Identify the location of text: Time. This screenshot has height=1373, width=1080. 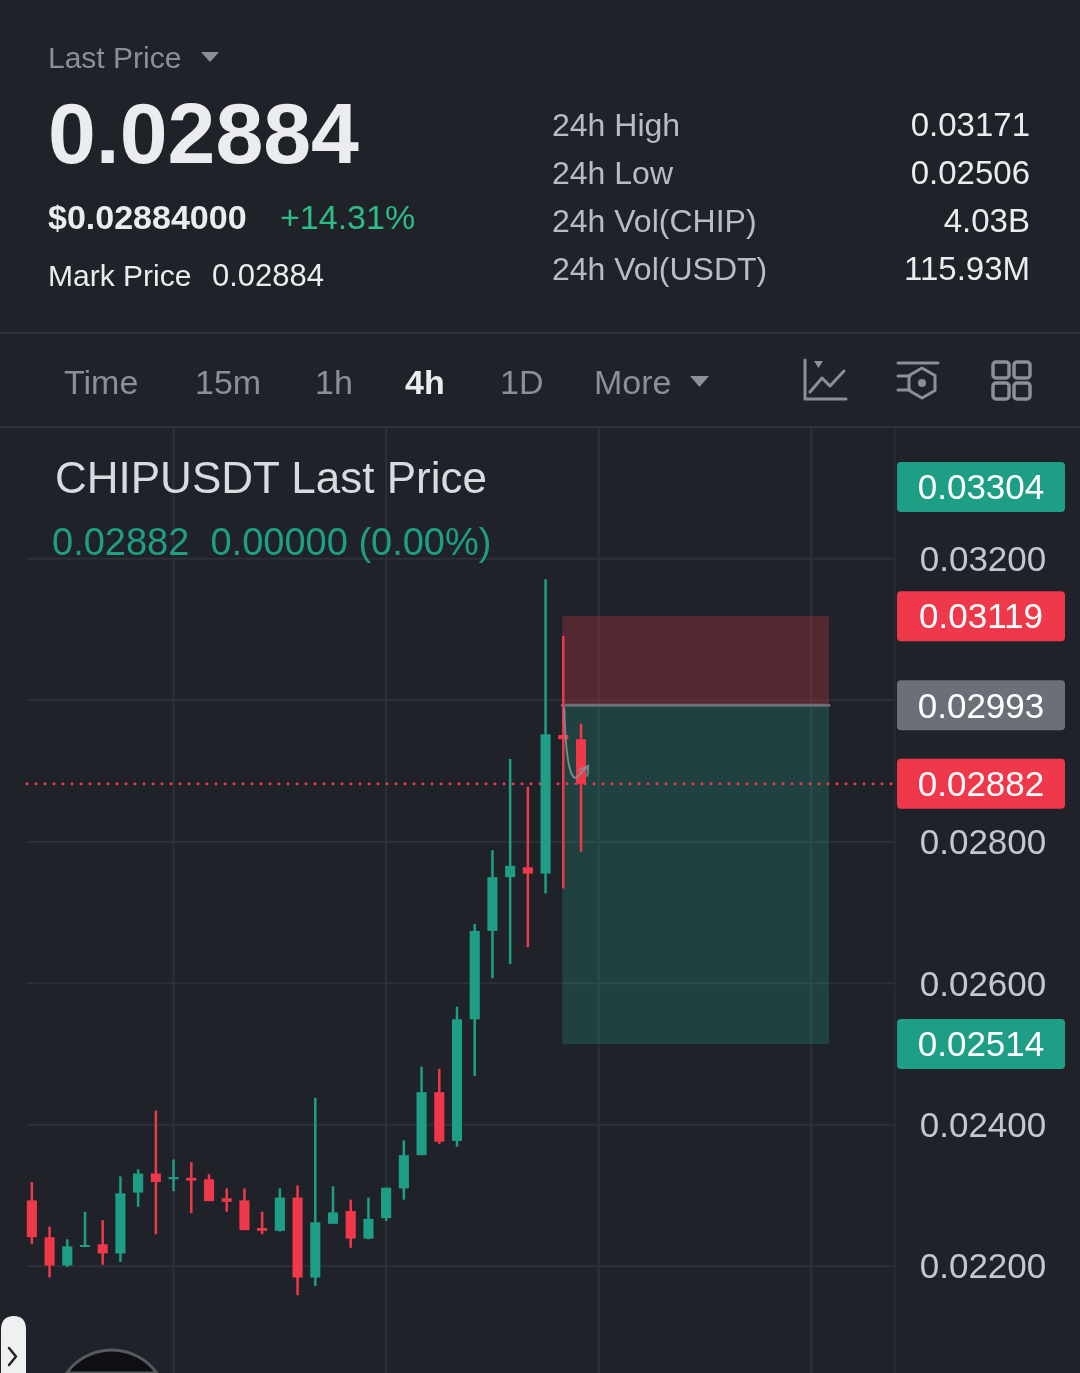
(101, 382).